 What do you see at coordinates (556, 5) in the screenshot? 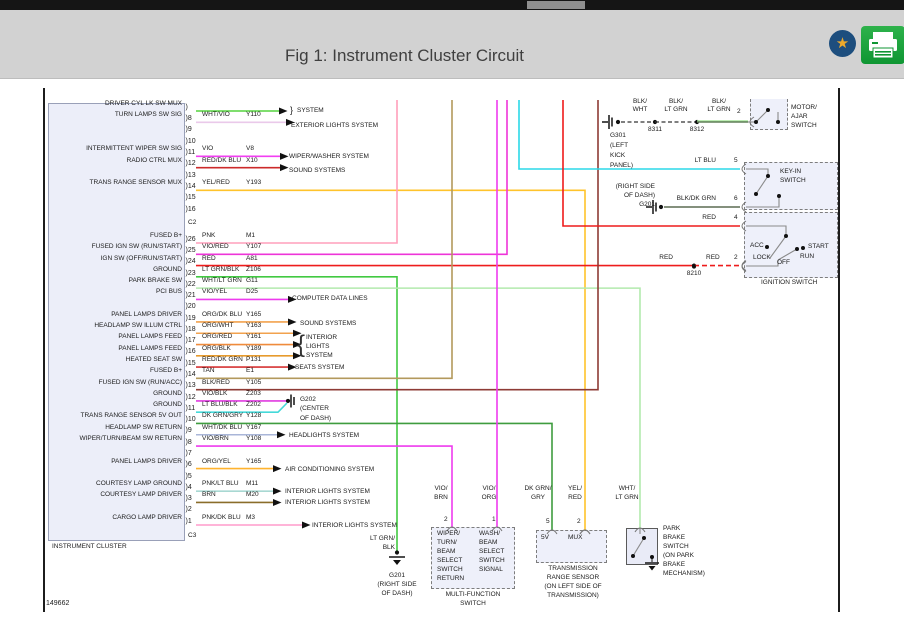
I see `scrollbar-thumb` at bounding box center [556, 5].